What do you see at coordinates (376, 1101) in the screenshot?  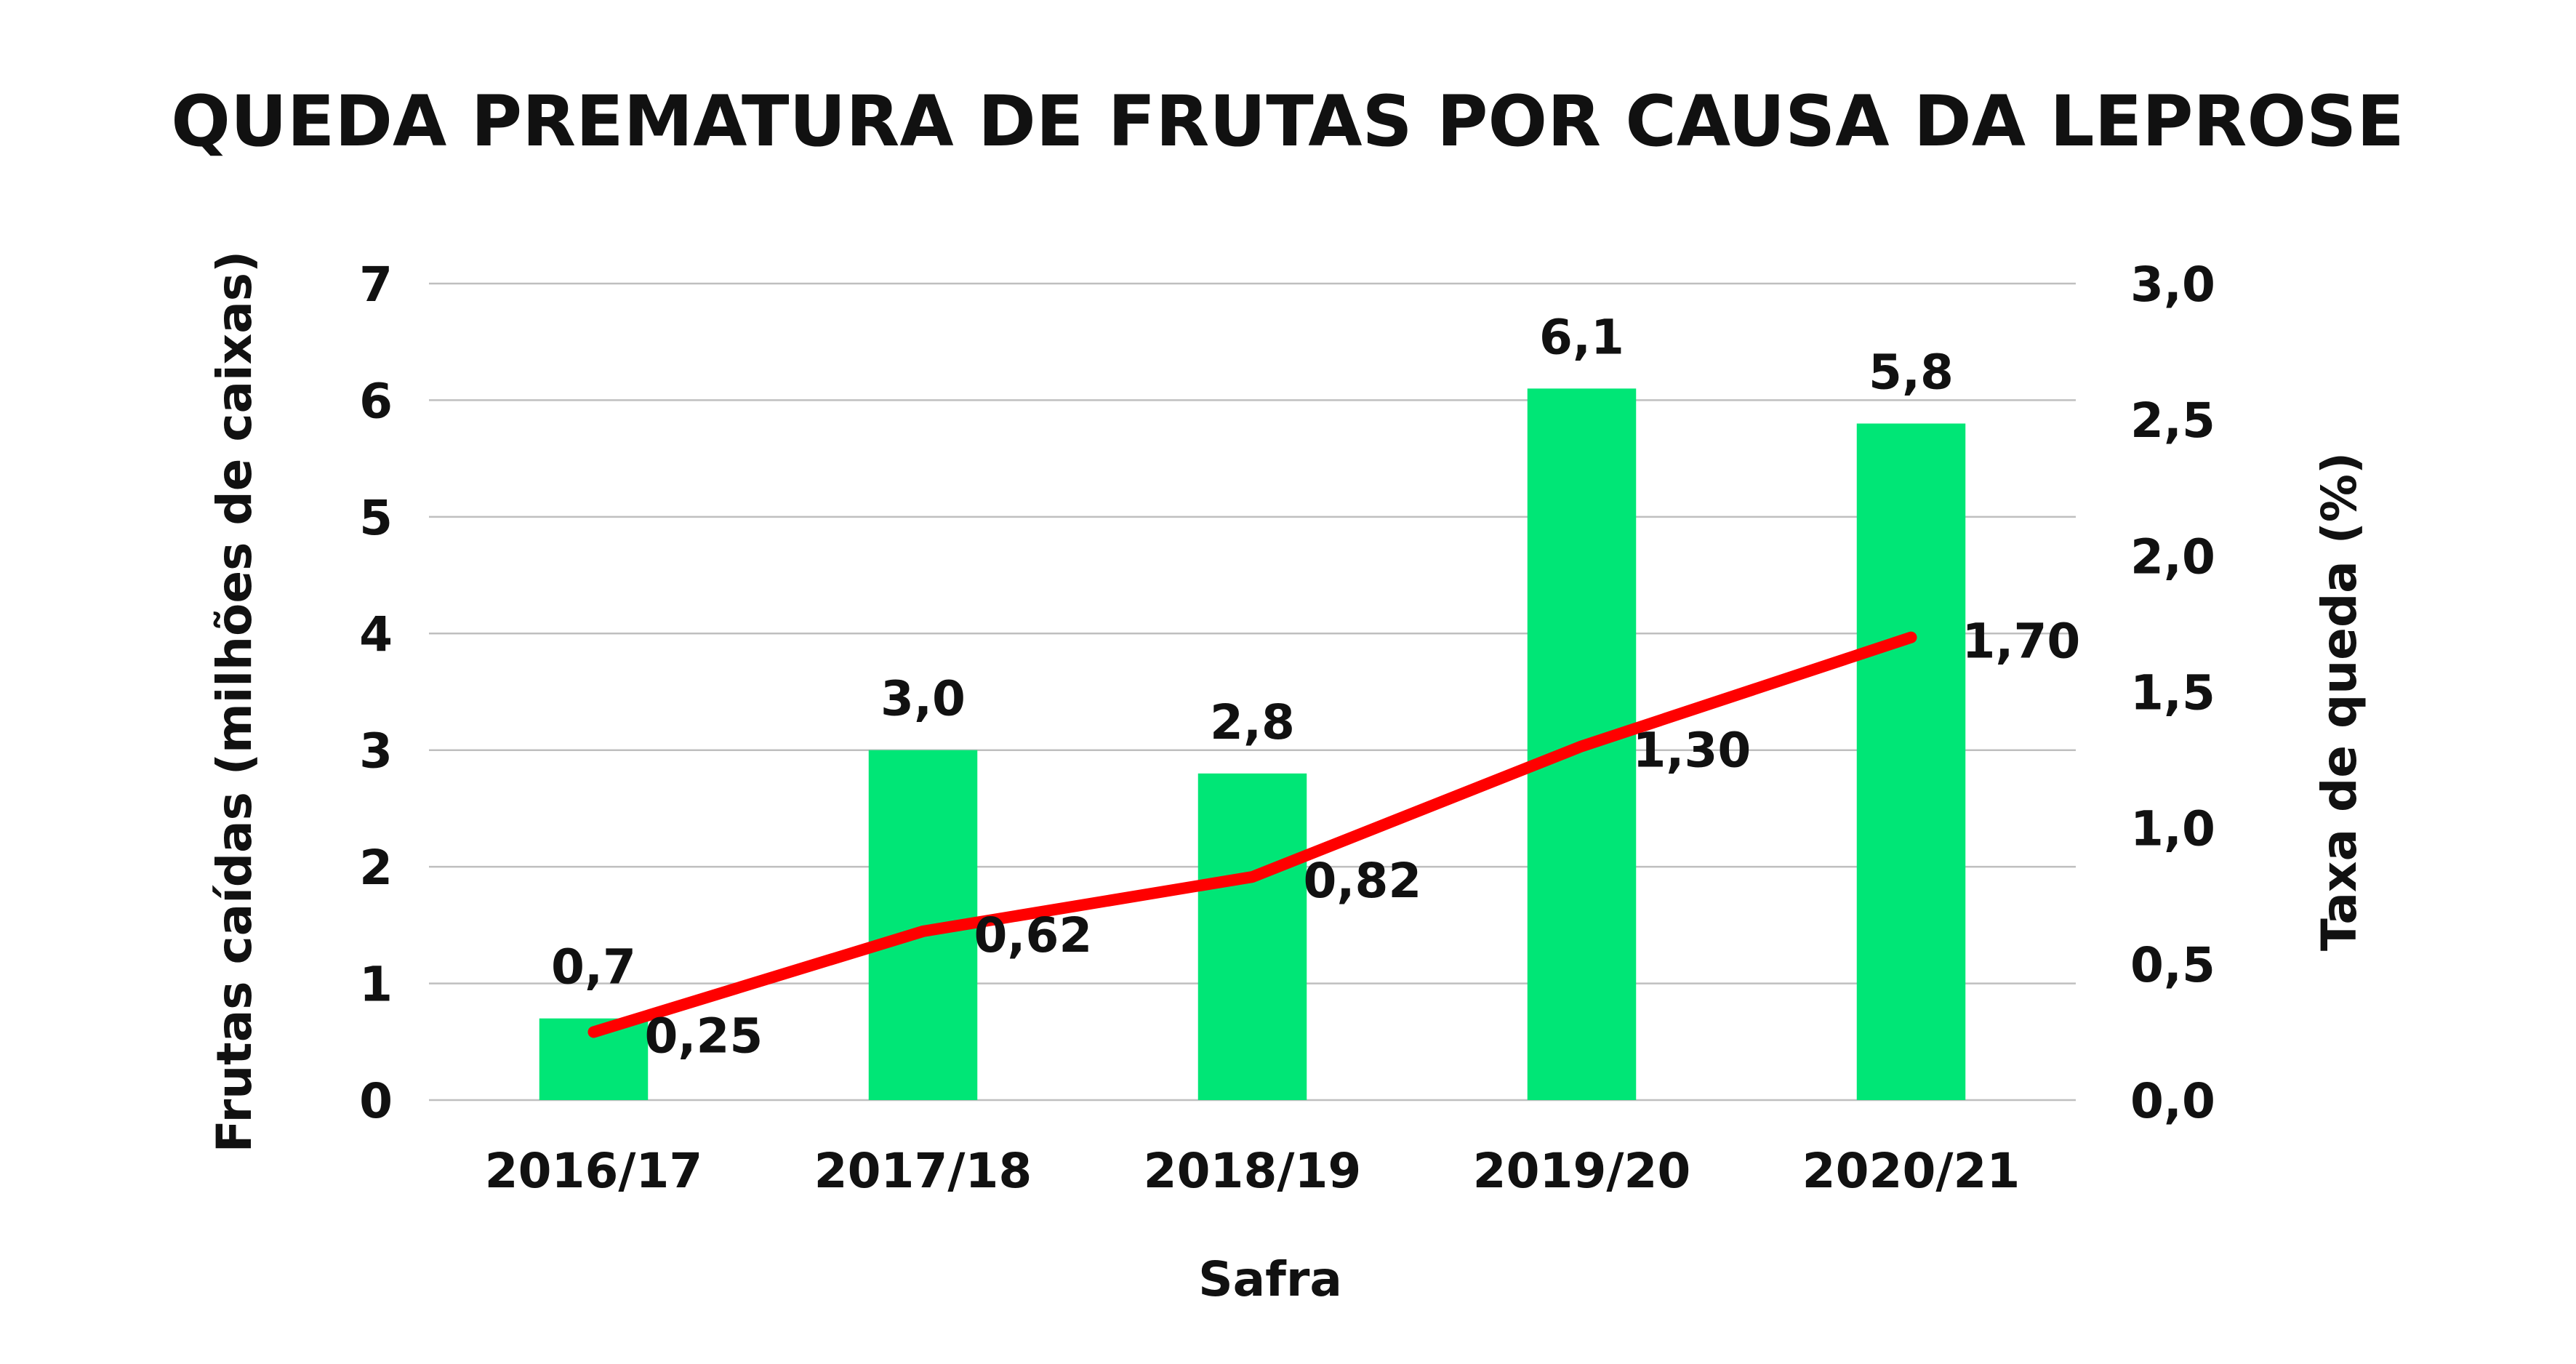 I see `left-tick-label: 0` at bounding box center [376, 1101].